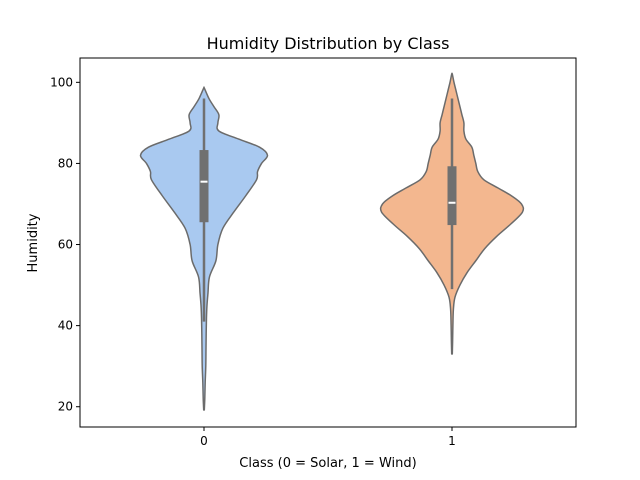 The width and height of the screenshot is (640, 480). I want to click on y-tick-label-80: 80, so click(65, 163).